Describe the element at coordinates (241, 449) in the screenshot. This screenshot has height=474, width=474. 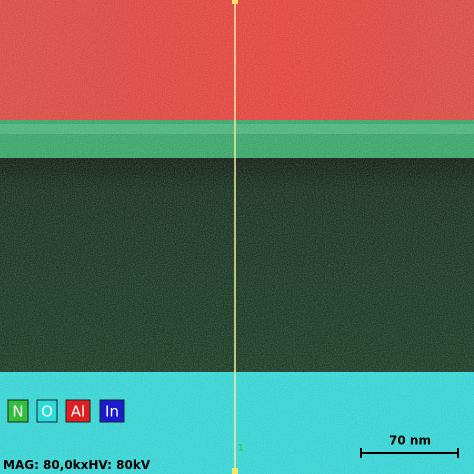
I see `marker-label: 1` at that location.